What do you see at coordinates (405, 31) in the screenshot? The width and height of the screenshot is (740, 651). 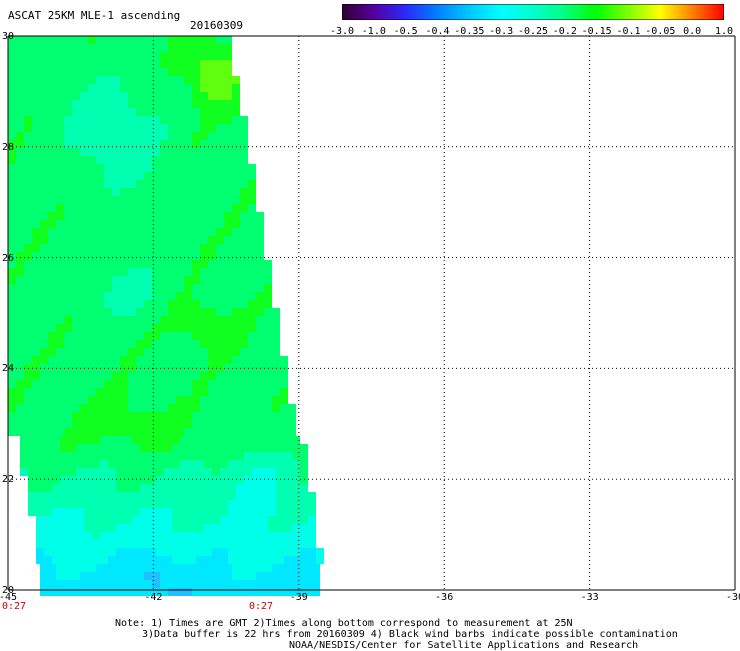 I see `colorbar-label: -0.5` at bounding box center [405, 31].